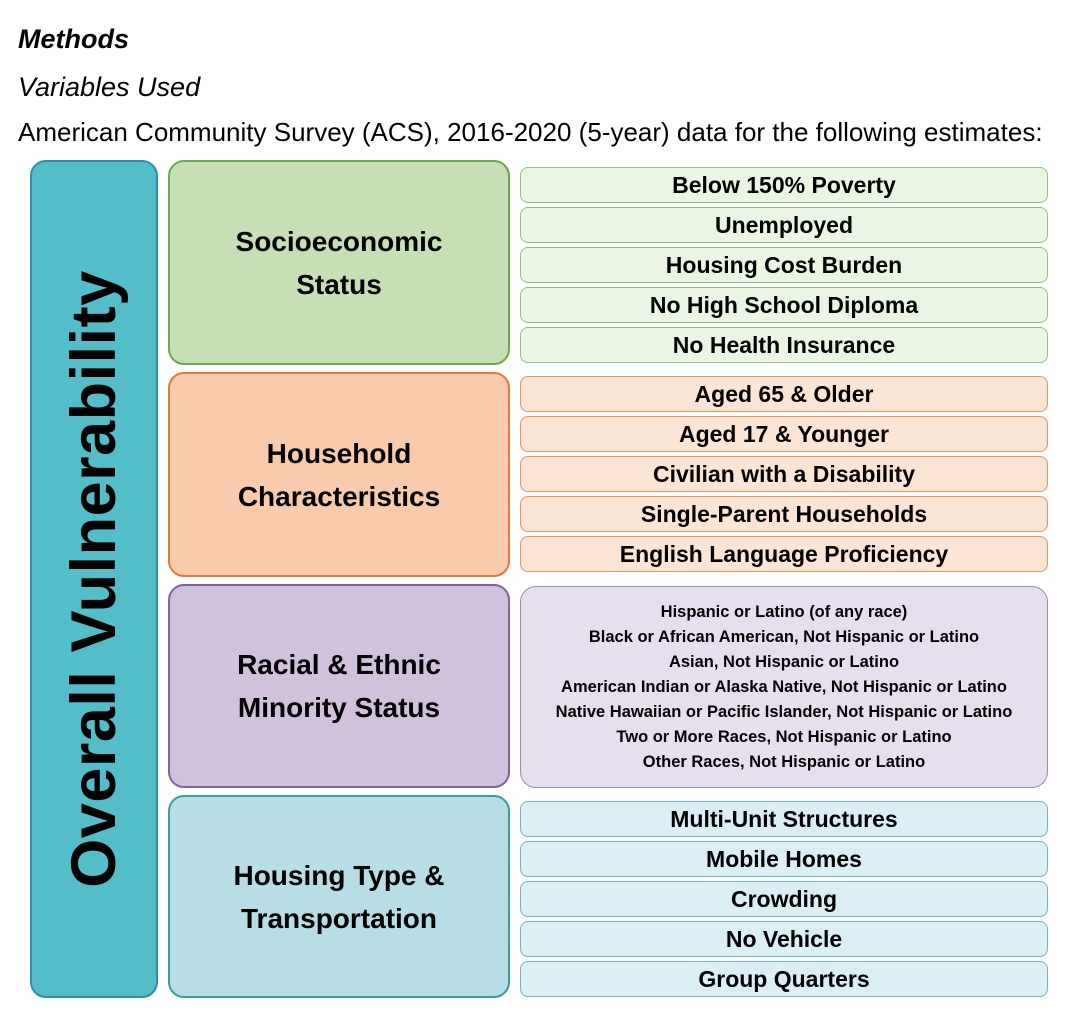 The image size is (1082, 1012). I want to click on theme-label: Racial & Ethnic Minority Status, so click(339, 686).